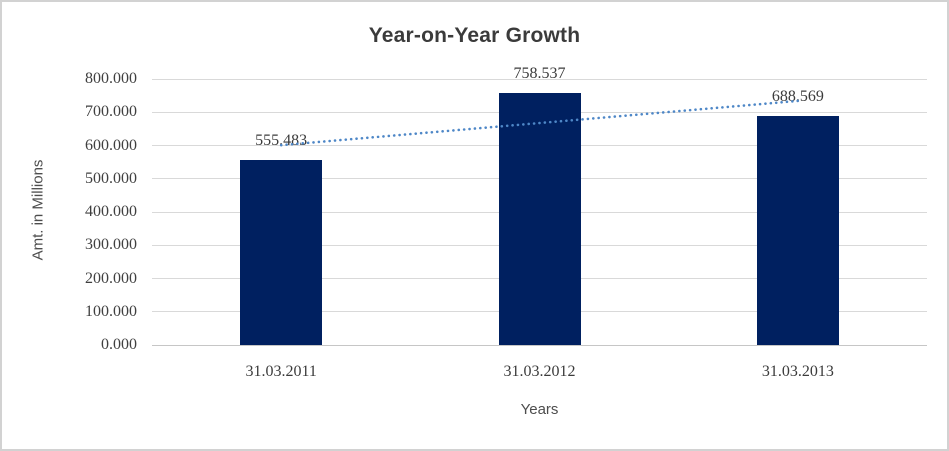 This screenshot has height=451, width=949. What do you see at coordinates (281, 371) in the screenshot?
I see `x-tick-label: 31.03.2011` at bounding box center [281, 371].